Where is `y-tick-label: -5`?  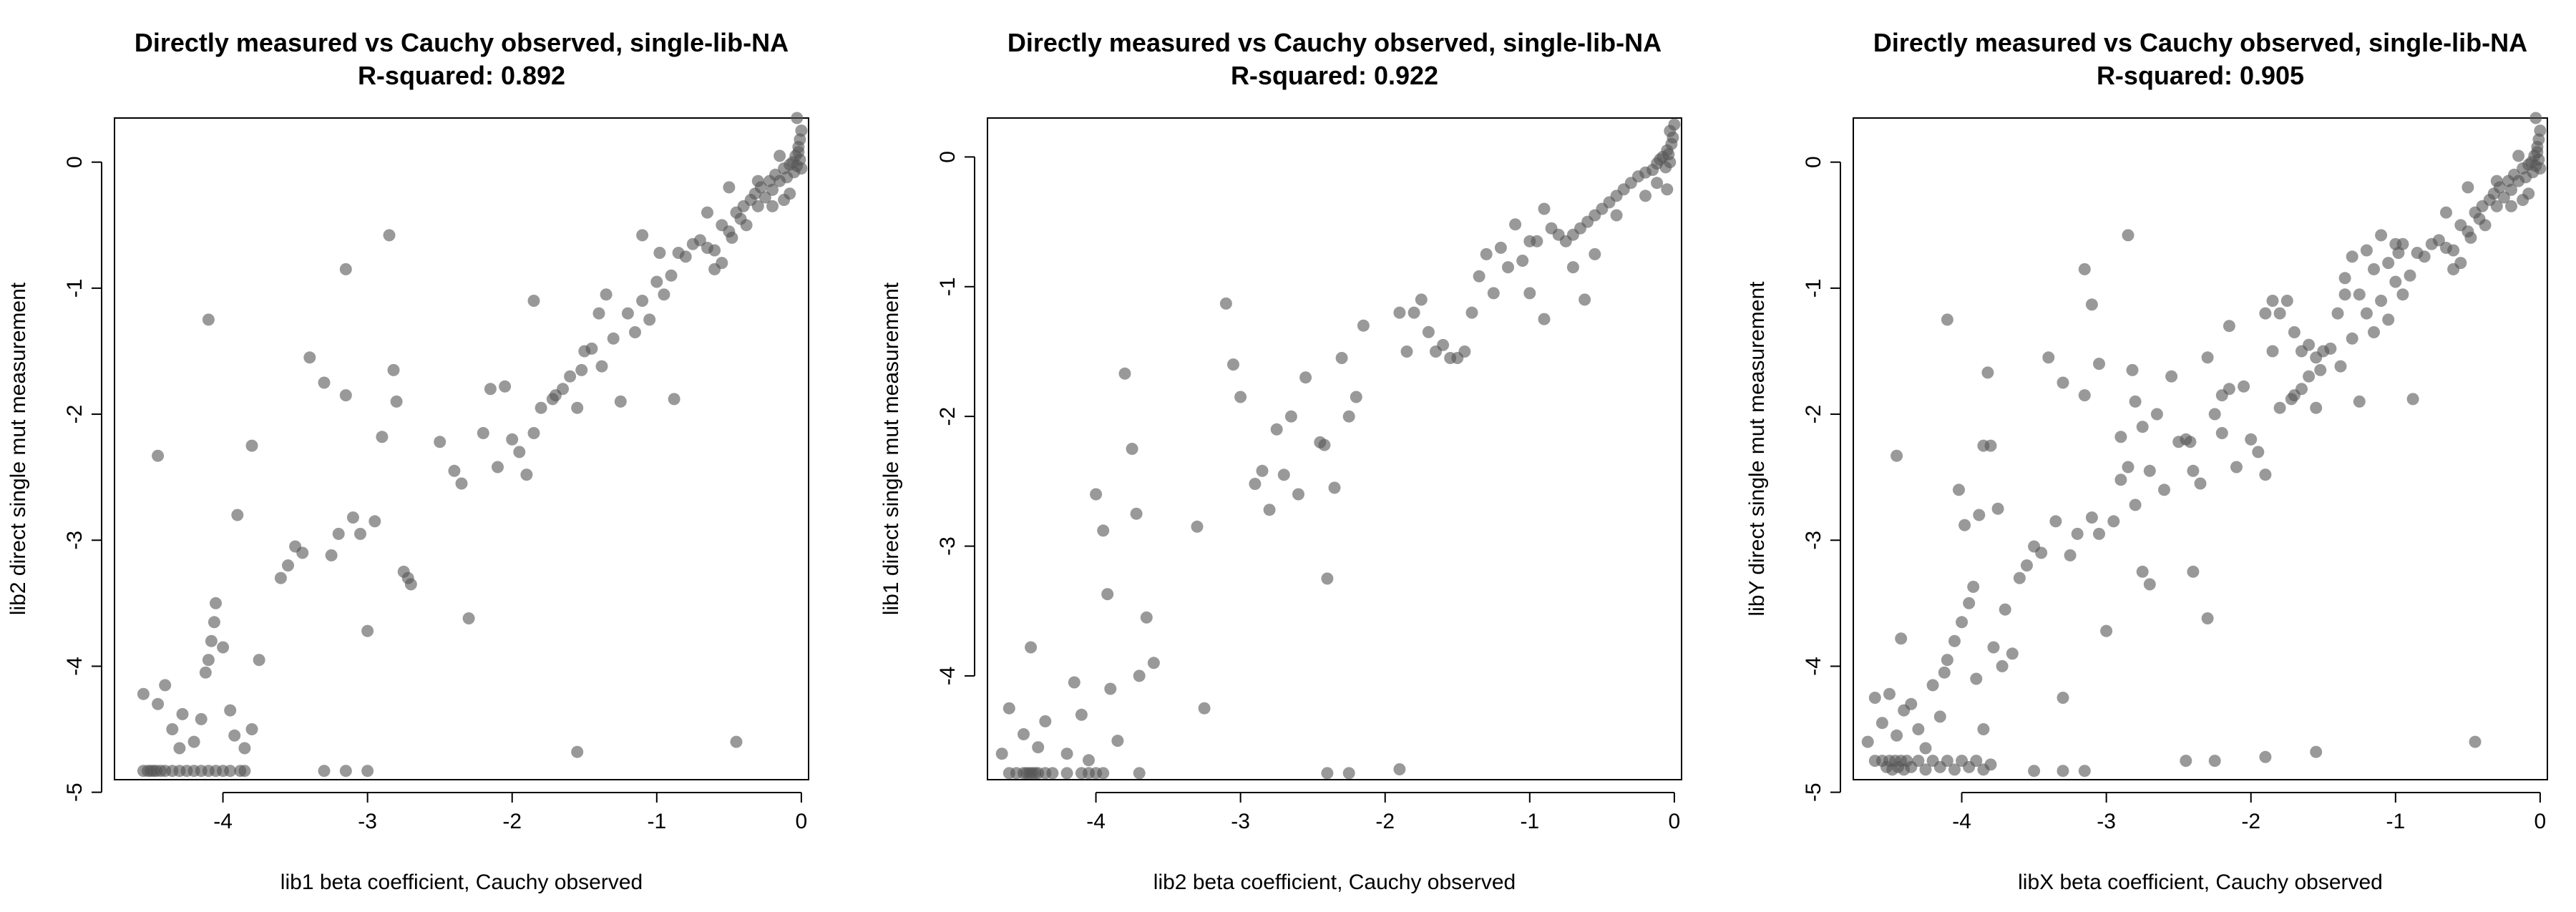
y-tick-label: -5 is located at coordinates (1813, 792).